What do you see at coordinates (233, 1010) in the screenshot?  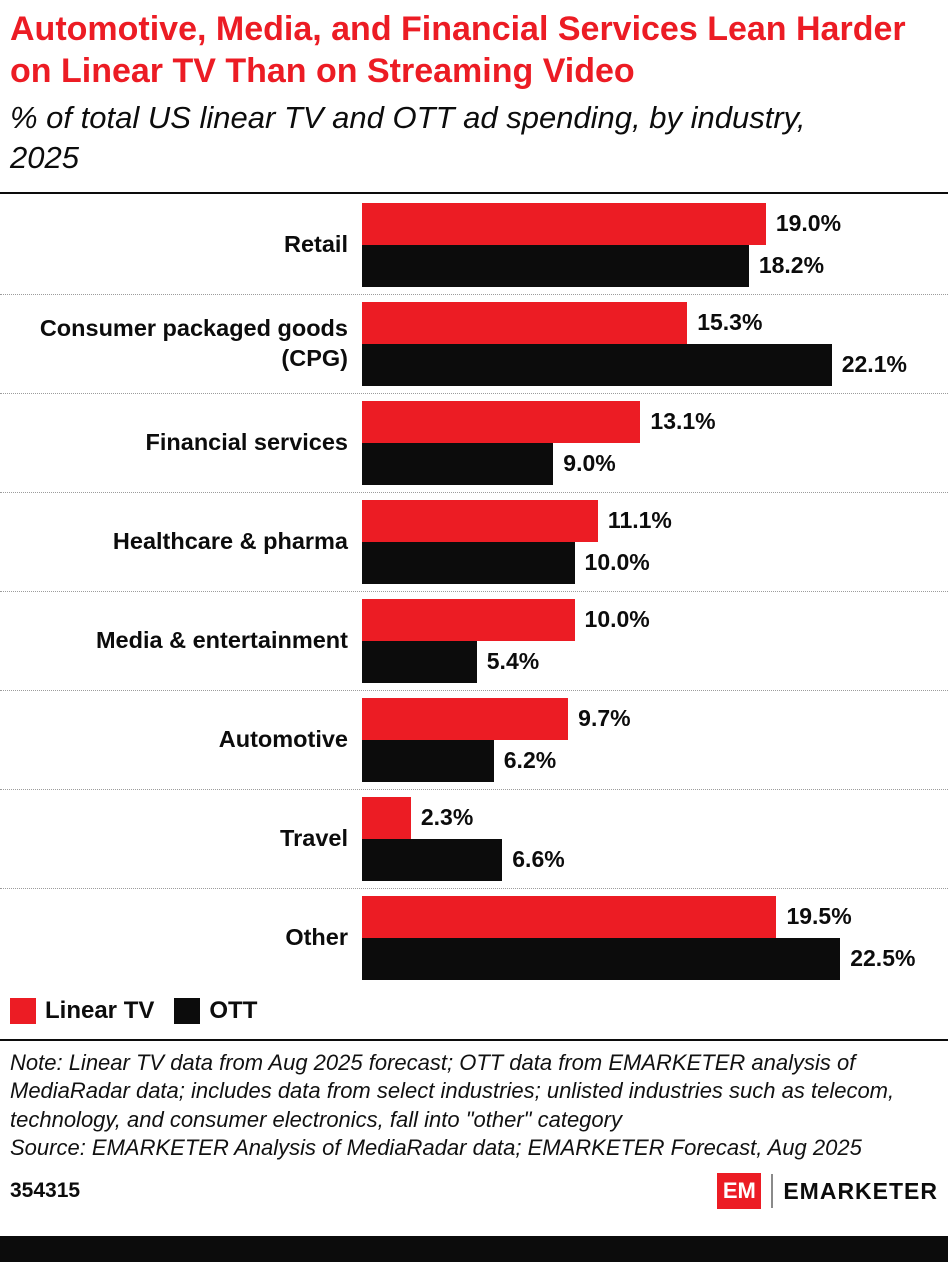 I see `legend-label: OTT` at bounding box center [233, 1010].